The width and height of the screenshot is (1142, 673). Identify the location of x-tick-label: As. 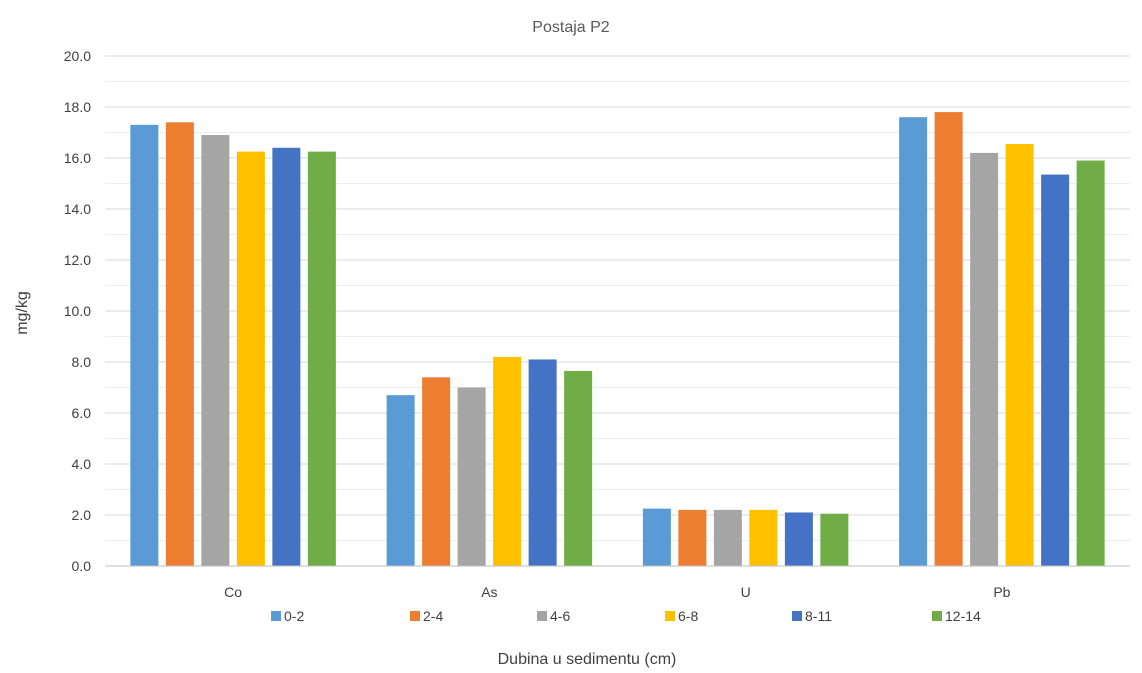
(489, 592).